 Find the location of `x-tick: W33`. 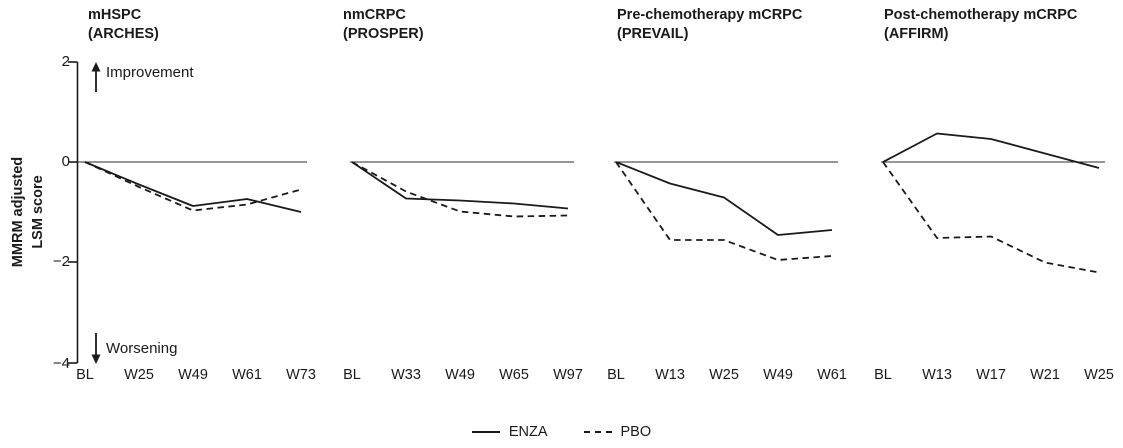

x-tick: W33 is located at coordinates (406, 375).